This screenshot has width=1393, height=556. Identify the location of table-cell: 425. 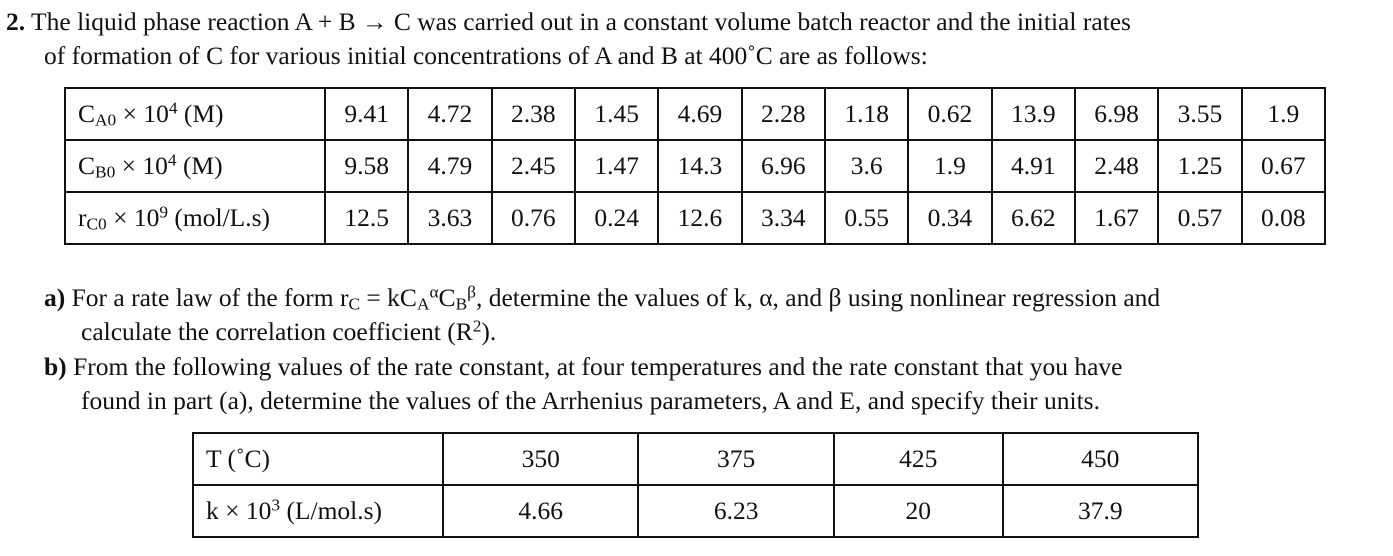
(918, 459).